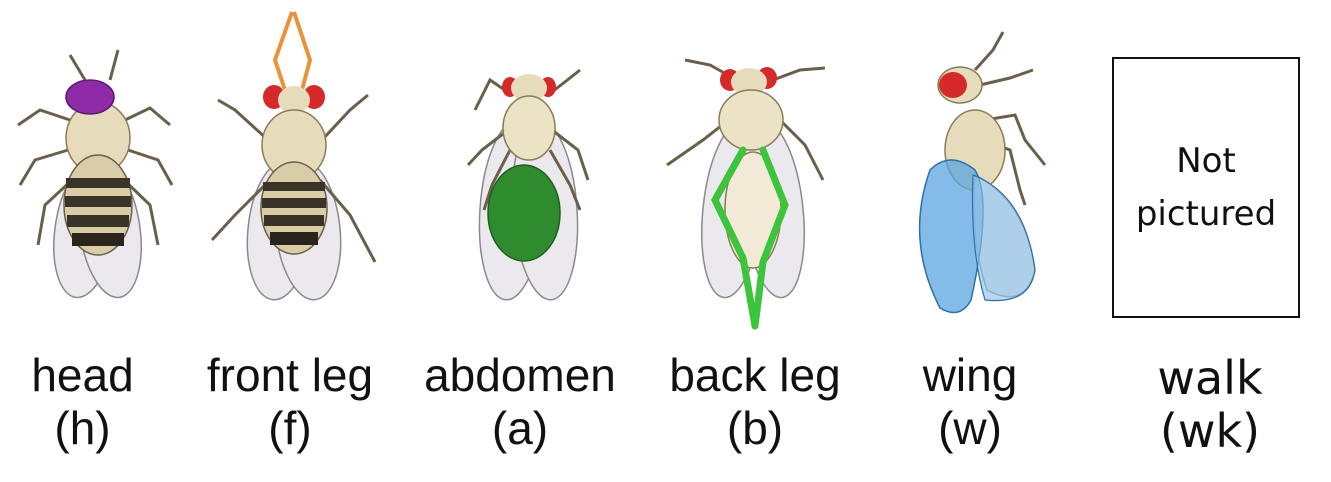 The width and height of the screenshot is (1331, 482). What do you see at coordinates (293, 156) in the screenshot?
I see `fly-front-leg-highlighted-illustration` at bounding box center [293, 156].